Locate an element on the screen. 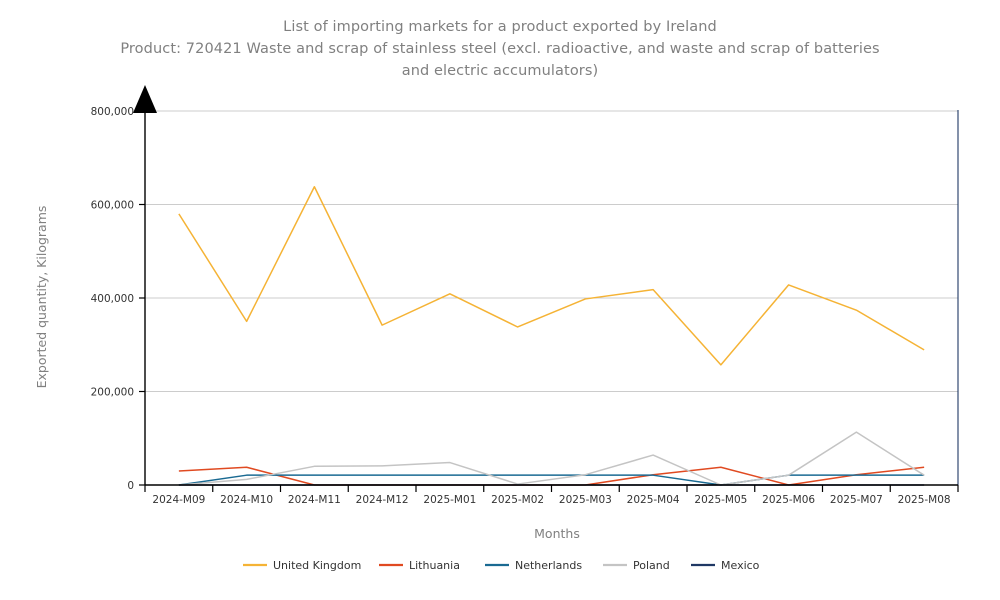  y-tick-label: 400,000 is located at coordinates (112, 299).